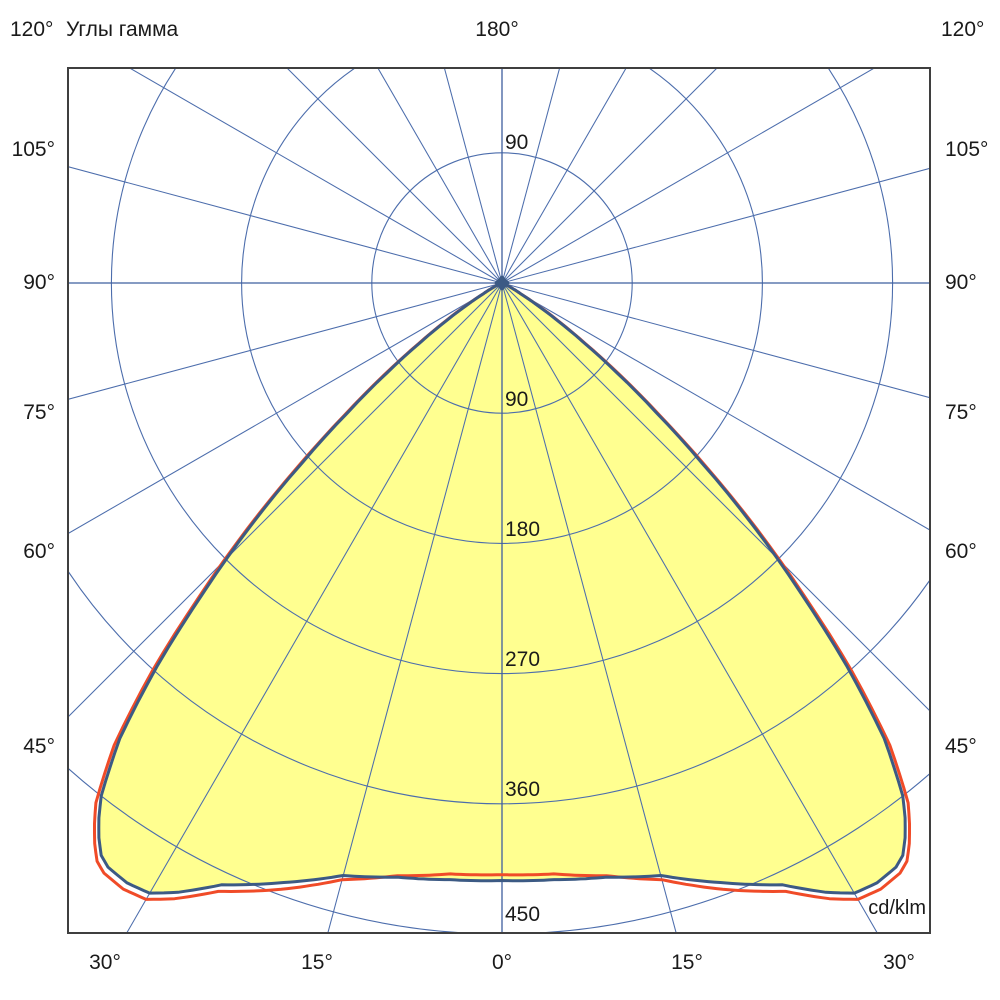 Image resolution: width=1000 pixels, height=1000 pixels. I want to click on left-angle-45: 45°, so click(39, 746).